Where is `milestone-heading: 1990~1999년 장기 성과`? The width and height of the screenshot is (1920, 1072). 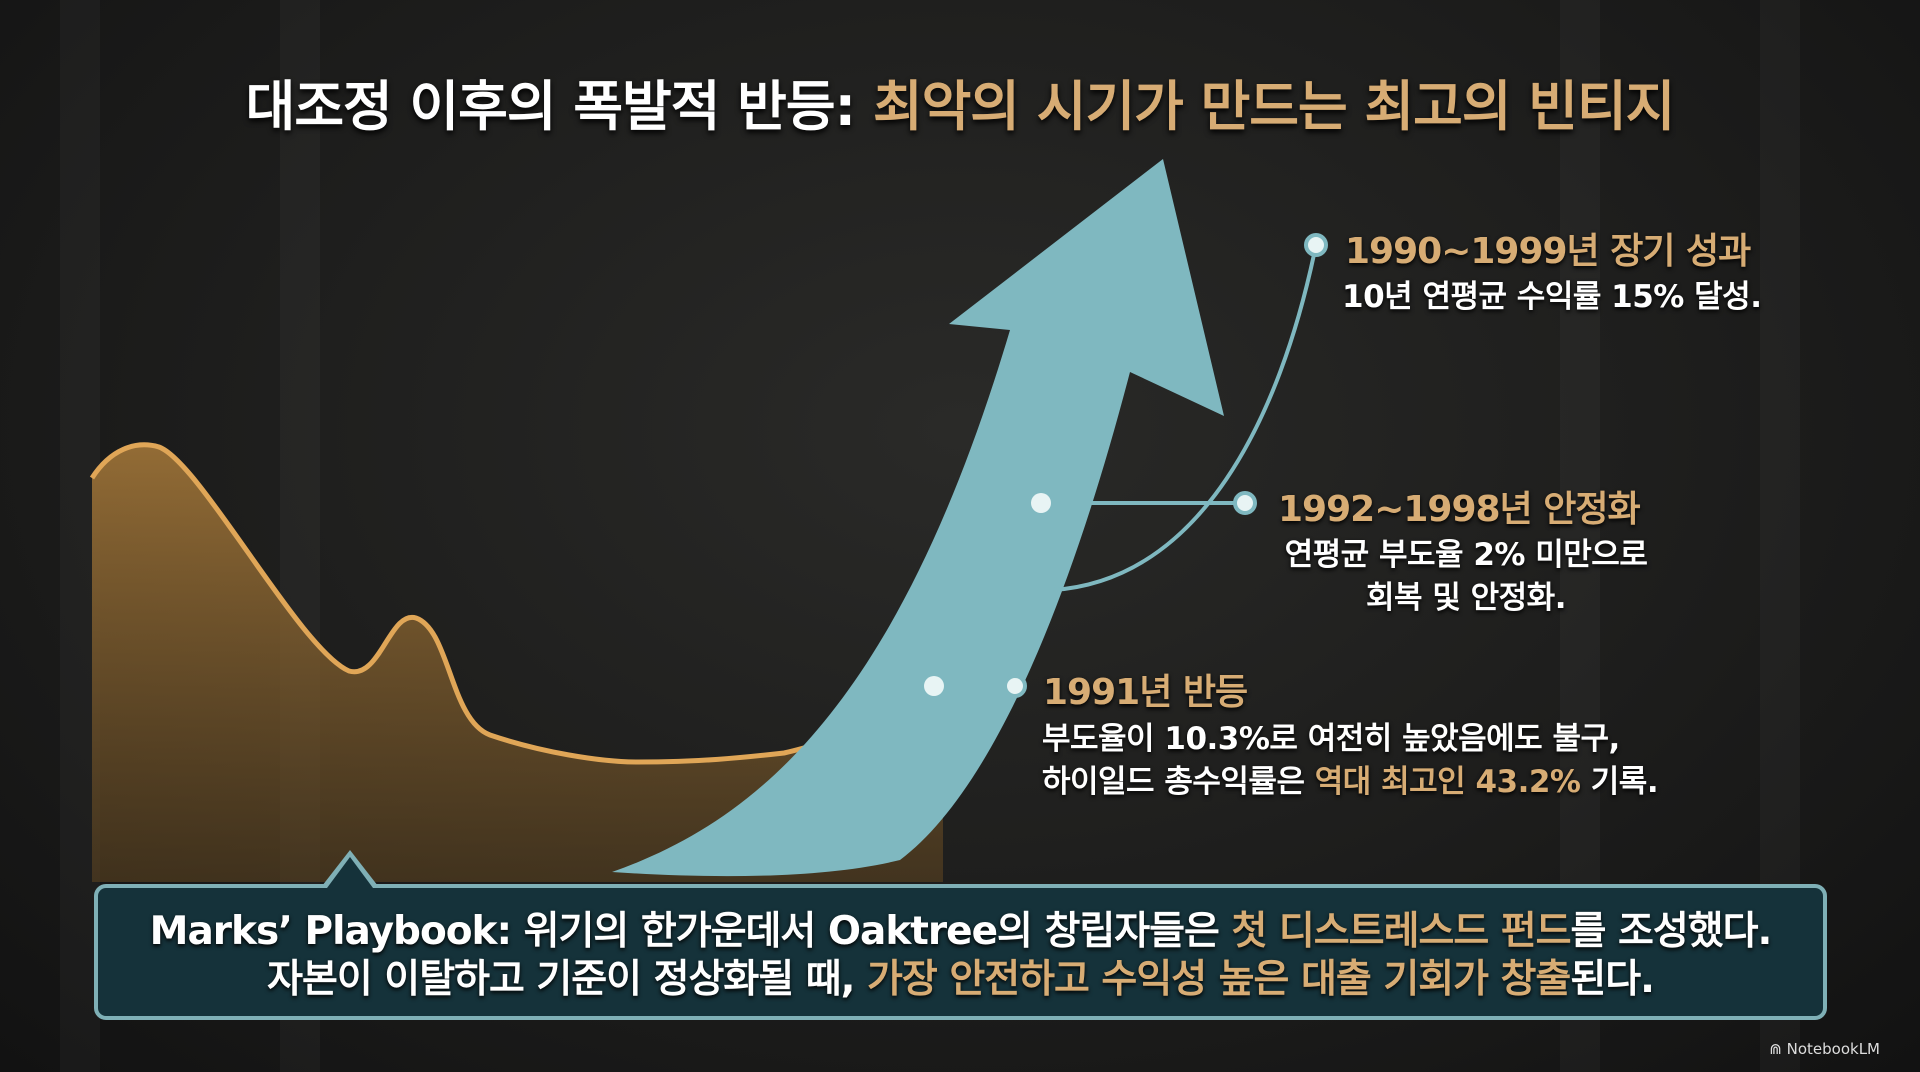 milestone-heading: 1990~1999년 장기 성과 is located at coordinates (1548, 251).